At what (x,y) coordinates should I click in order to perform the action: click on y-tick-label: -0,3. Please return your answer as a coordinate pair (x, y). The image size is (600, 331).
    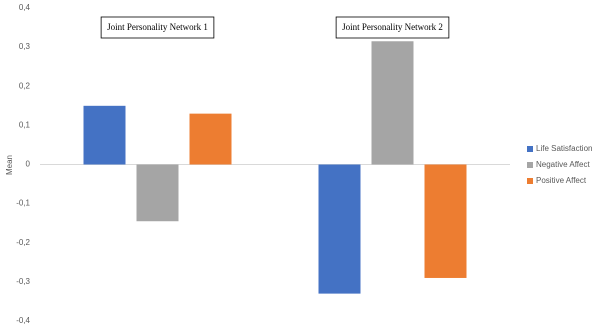
    Looking at the image, I should click on (23, 281).